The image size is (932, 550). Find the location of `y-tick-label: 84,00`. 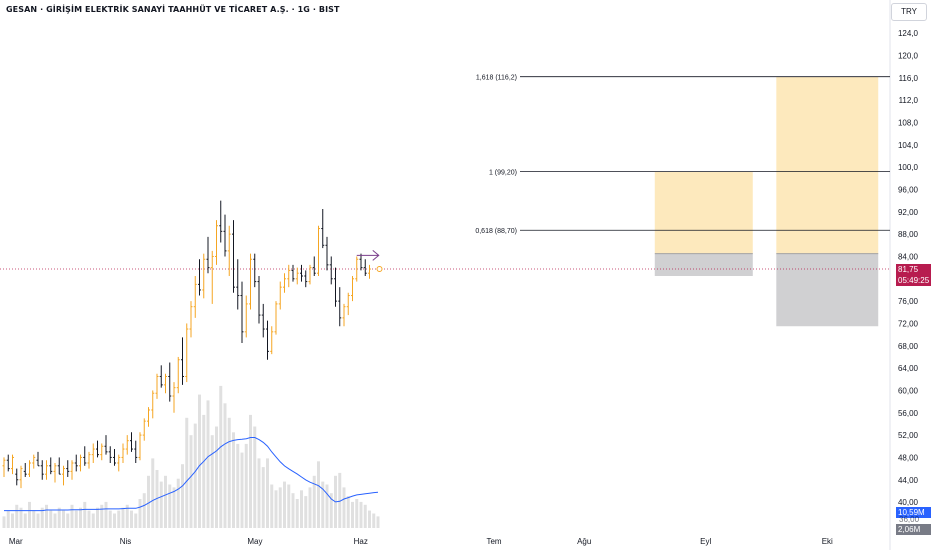

y-tick-label: 84,00 is located at coordinates (908, 256).